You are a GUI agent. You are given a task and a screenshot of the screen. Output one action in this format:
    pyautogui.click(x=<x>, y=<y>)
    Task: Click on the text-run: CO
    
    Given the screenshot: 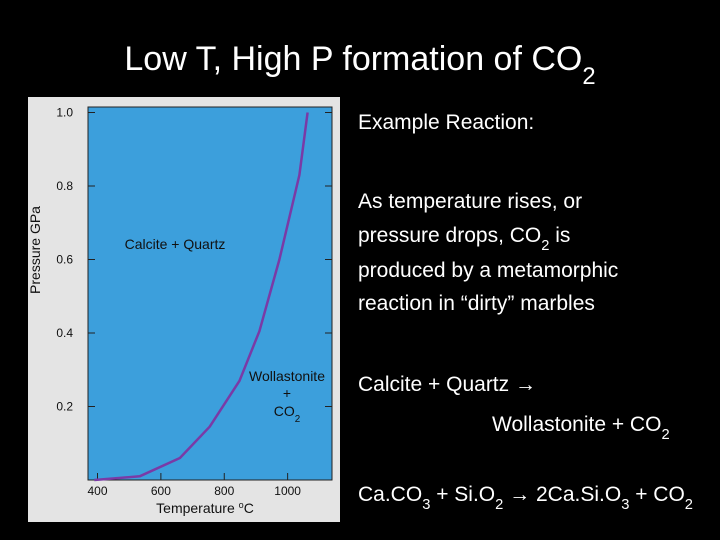 What is the action you would take?
    pyautogui.click(x=284, y=411)
    